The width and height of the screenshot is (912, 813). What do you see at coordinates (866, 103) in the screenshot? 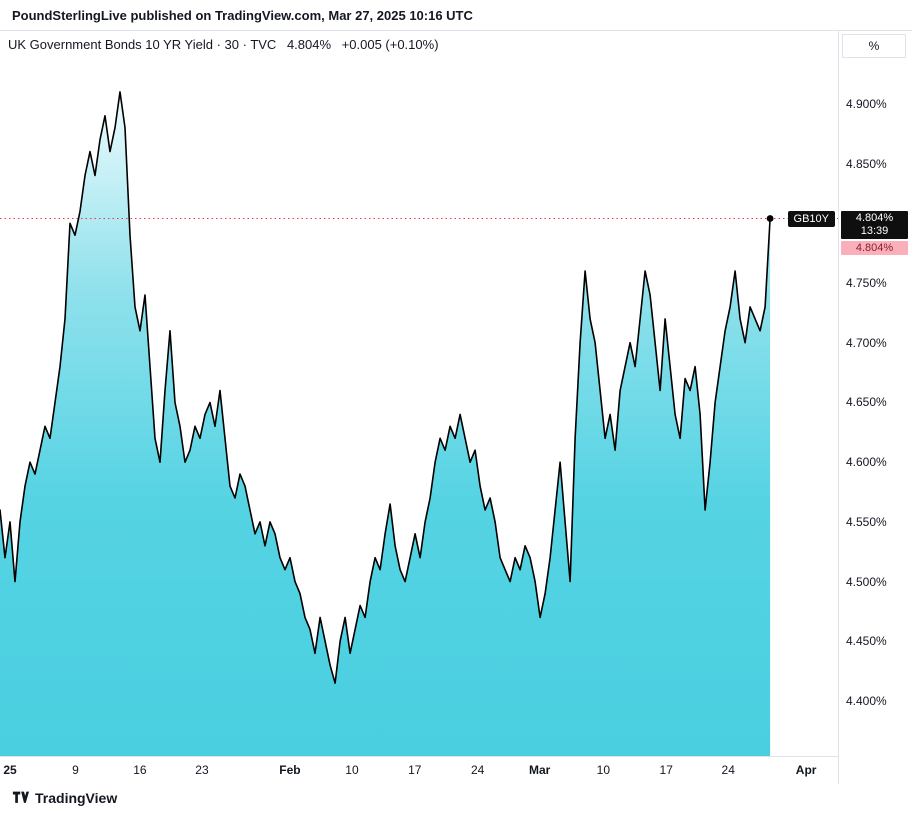
I see `price-tick-label: 4.900%` at bounding box center [866, 103].